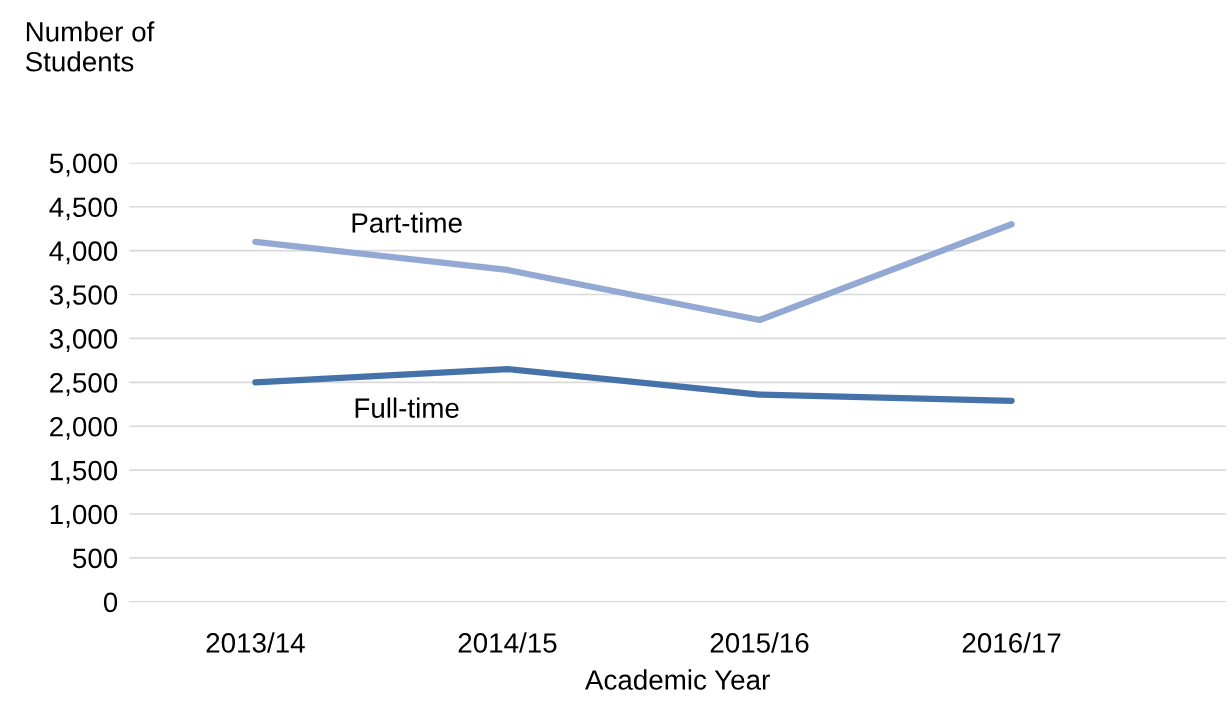 The width and height of the screenshot is (1232, 708). I want to click on x-tick-label: 2014/15, so click(507, 642).